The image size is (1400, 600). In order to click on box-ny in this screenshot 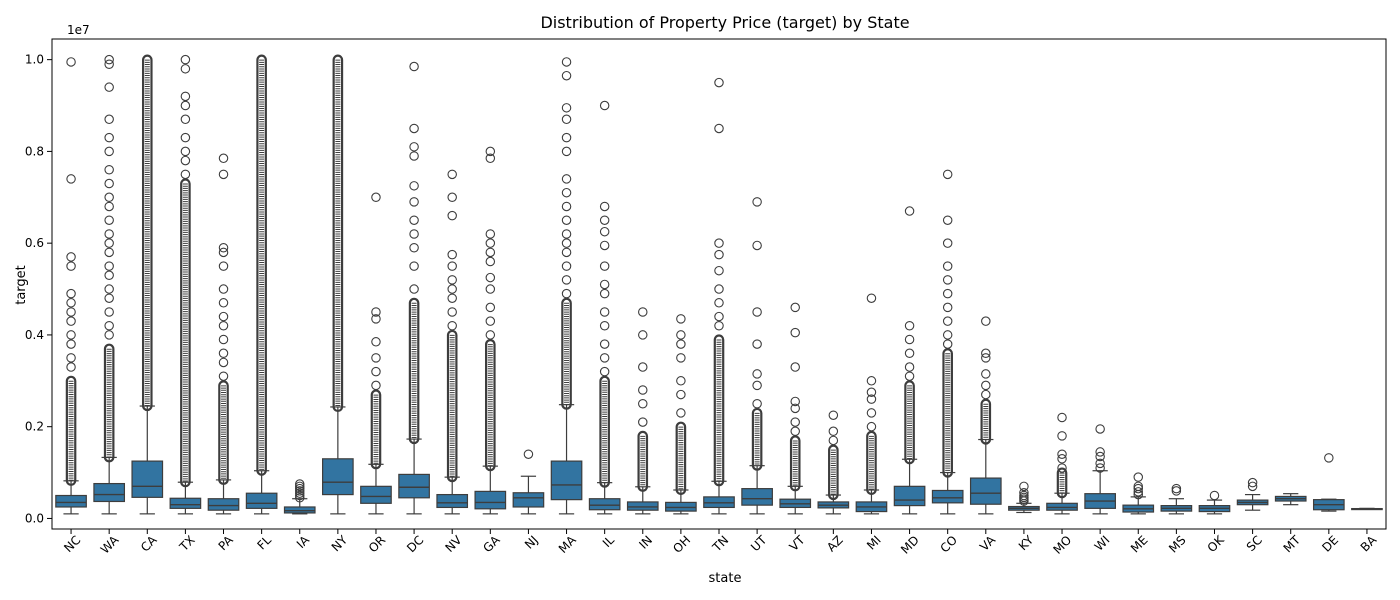, I will do `click(338, 477)`.